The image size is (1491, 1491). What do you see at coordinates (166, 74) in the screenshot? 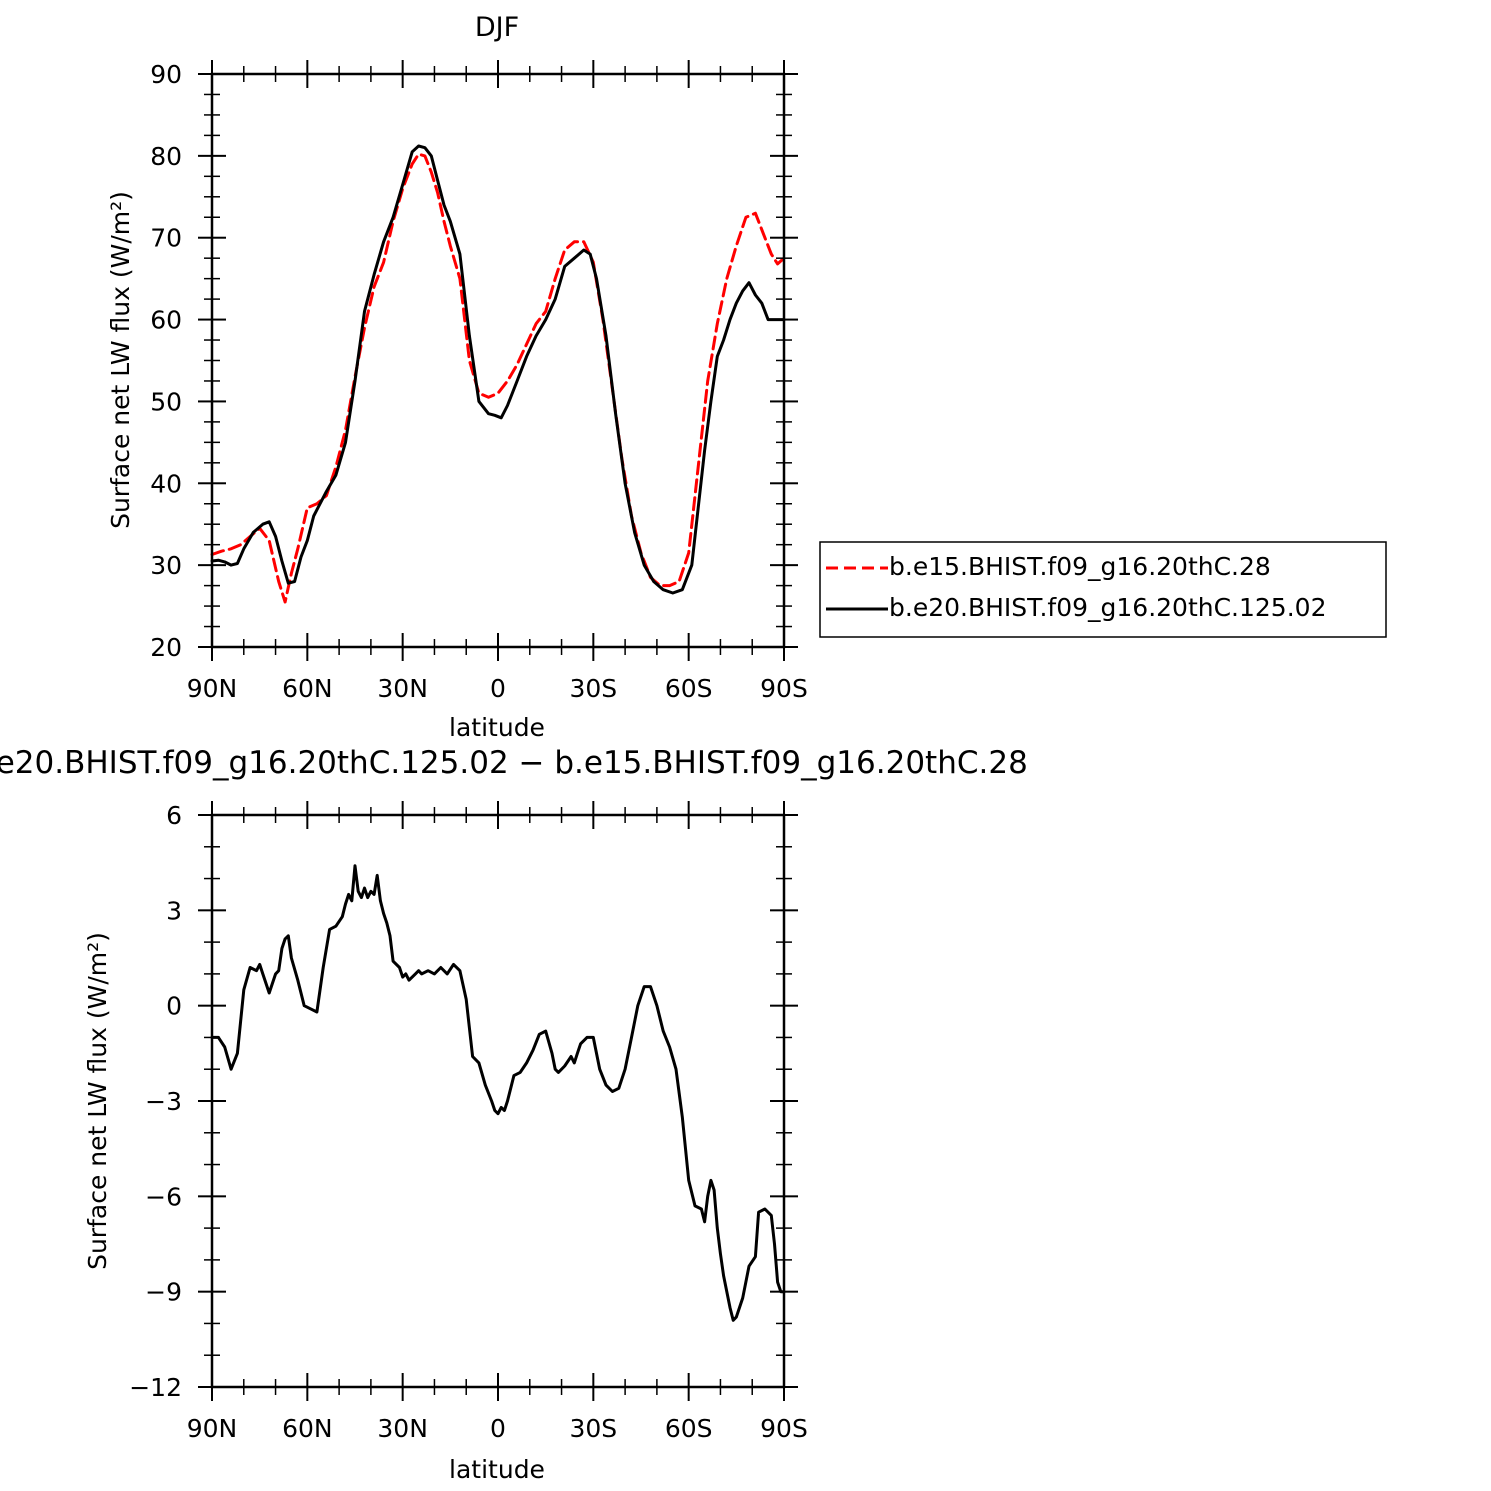
I see `top-y-tick-label: 90` at bounding box center [166, 74].